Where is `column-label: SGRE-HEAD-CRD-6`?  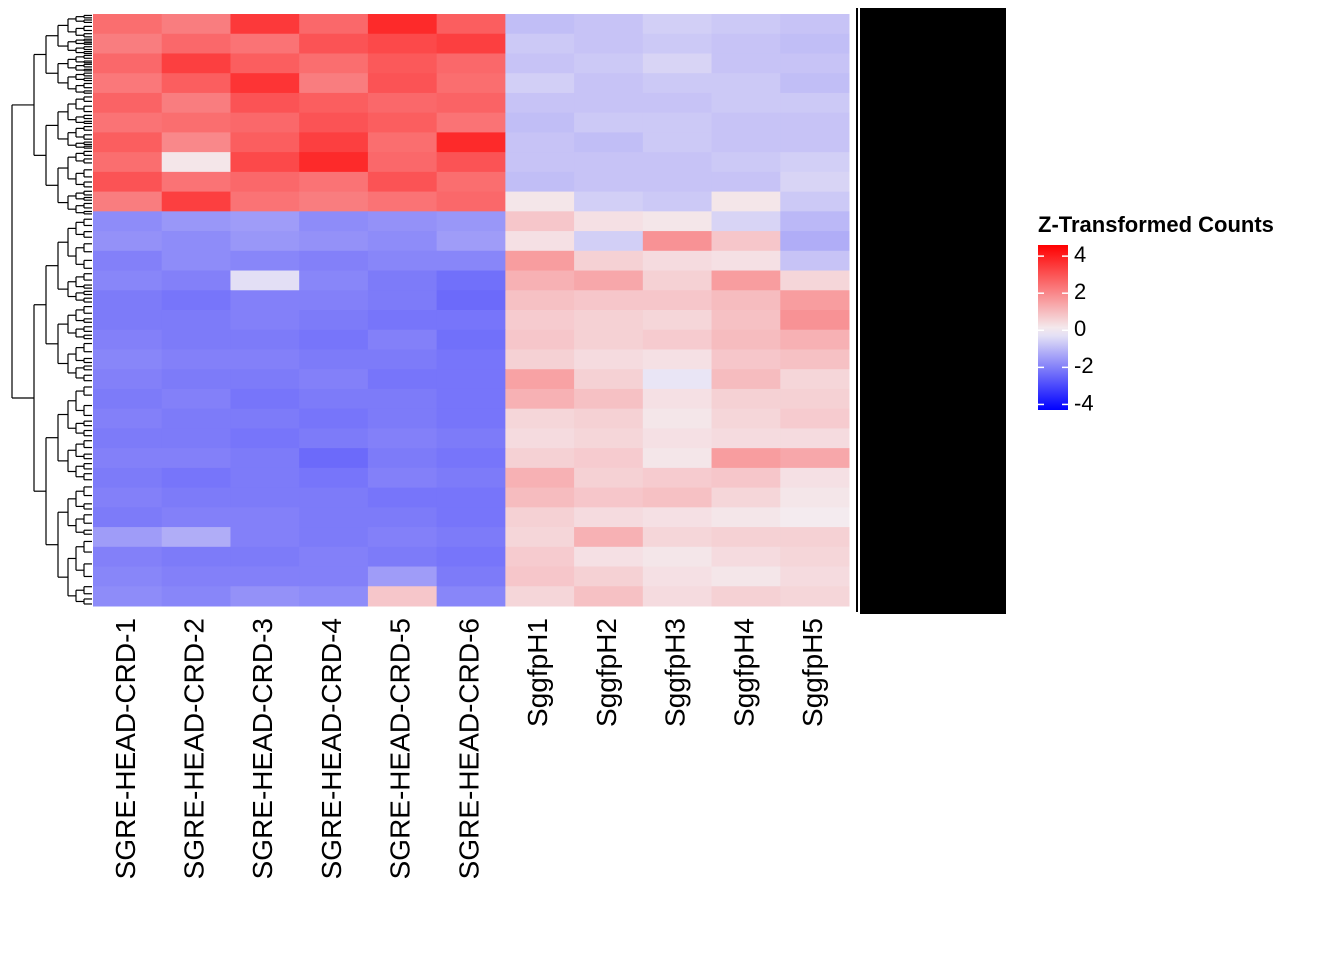
column-label: SGRE-HEAD-CRD-6 is located at coordinates (468, 748).